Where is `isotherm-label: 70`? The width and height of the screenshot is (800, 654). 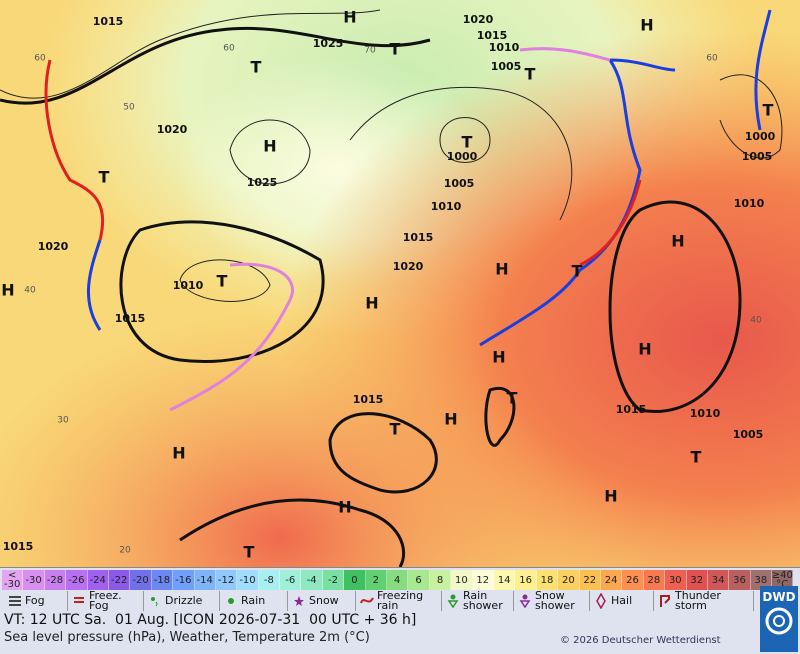
isotherm-label: 70 is located at coordinates (370, 51).